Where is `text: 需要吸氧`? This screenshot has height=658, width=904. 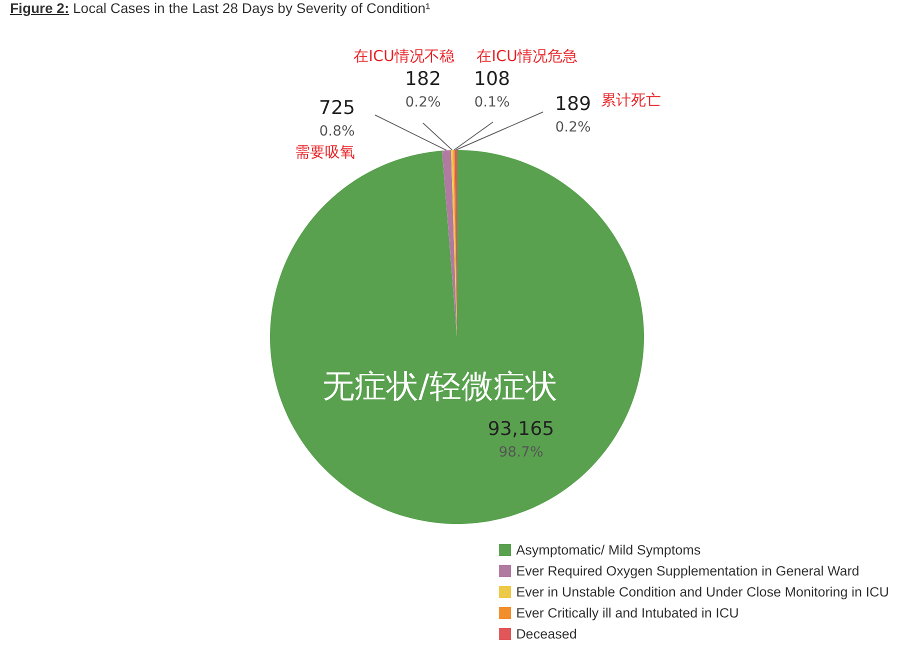 text: 需要吸氧 is located at coordinates (325, 152).